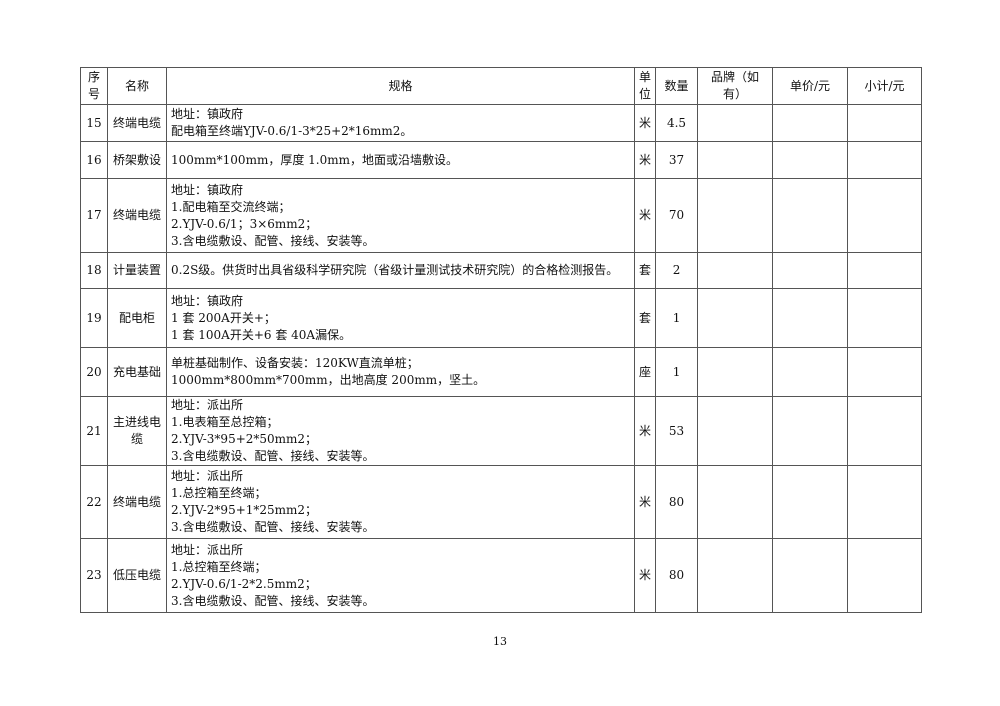 Image resolution: width=1000 pixels, height=706 pixels. I want to click on header-brand: 品牌（如有）, so click(735, 86).